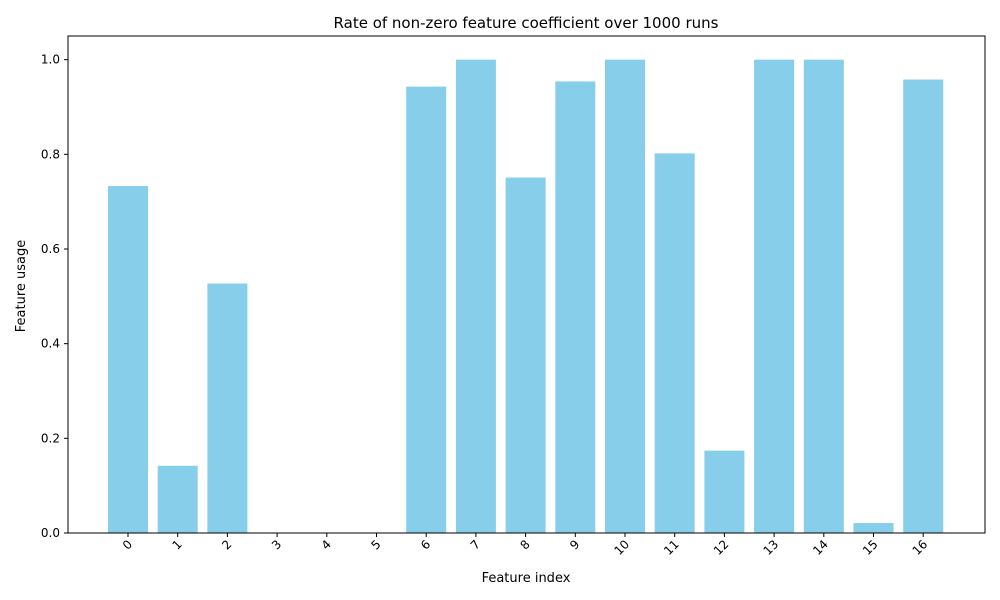 The image size is (1000, 600). Describe the element at coordinates (50, 344) in the screenshot. I see `y-tick-label: 0.4` at that location.